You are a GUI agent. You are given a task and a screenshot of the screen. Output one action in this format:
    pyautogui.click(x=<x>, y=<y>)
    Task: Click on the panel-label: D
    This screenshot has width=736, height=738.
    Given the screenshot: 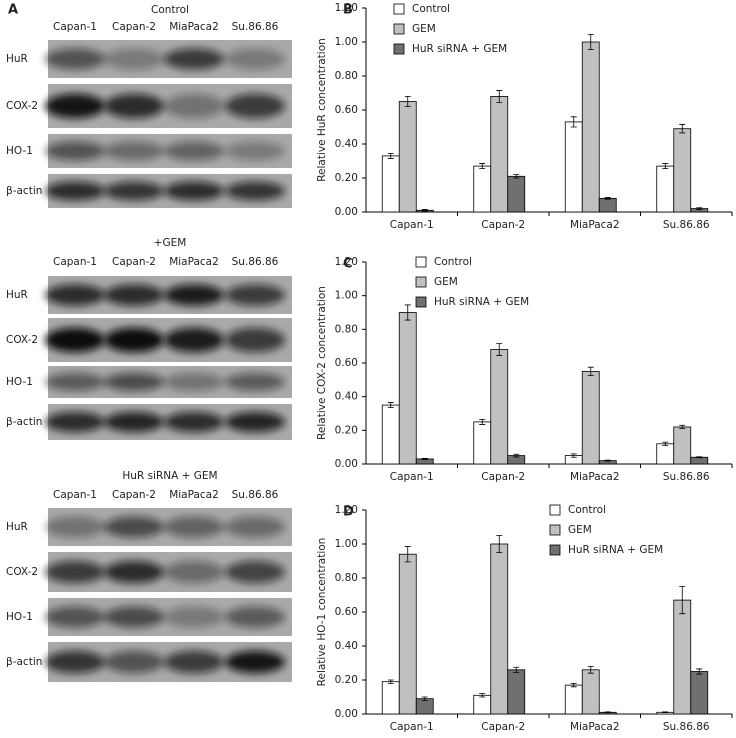 What is the action you would take?
    pyautogui.click(x=348, y=512)
    